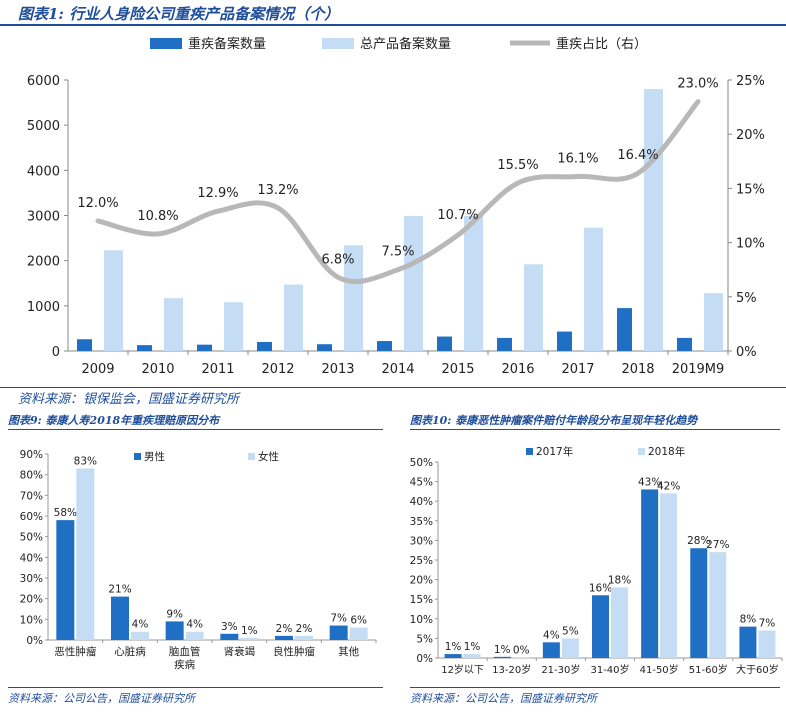  What do you see at coordinates (570, 631) in the screenshot?
I see `figure10-data-label: 5%` at bounding box center [570, 631].